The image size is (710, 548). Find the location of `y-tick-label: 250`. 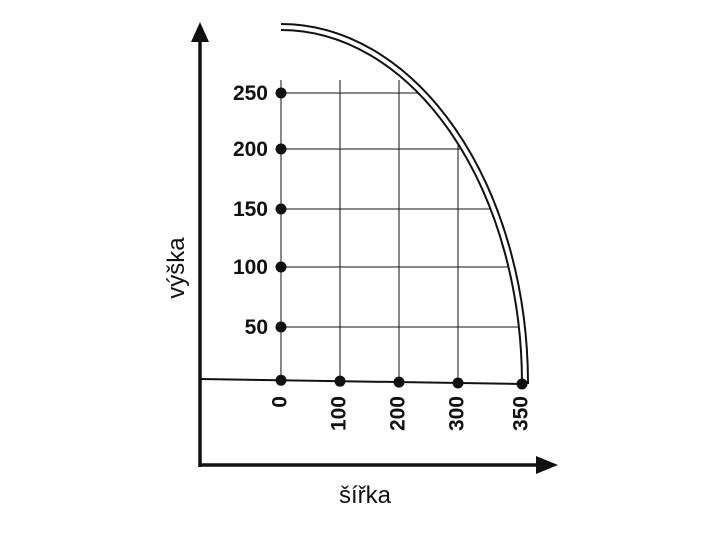

y-tick-label: 250 is located at coordinates (250, 93).